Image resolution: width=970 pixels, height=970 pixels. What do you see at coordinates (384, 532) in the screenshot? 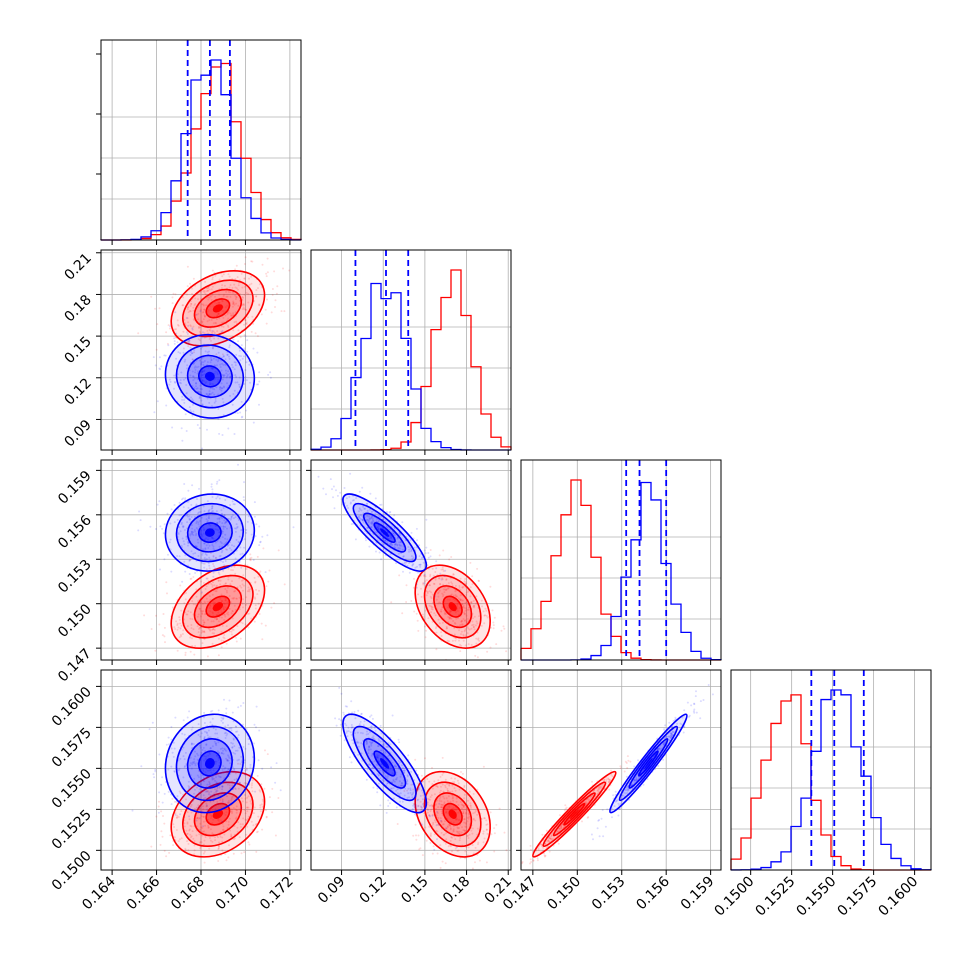
I see `blue-contour` at bounding box center [384, 532].